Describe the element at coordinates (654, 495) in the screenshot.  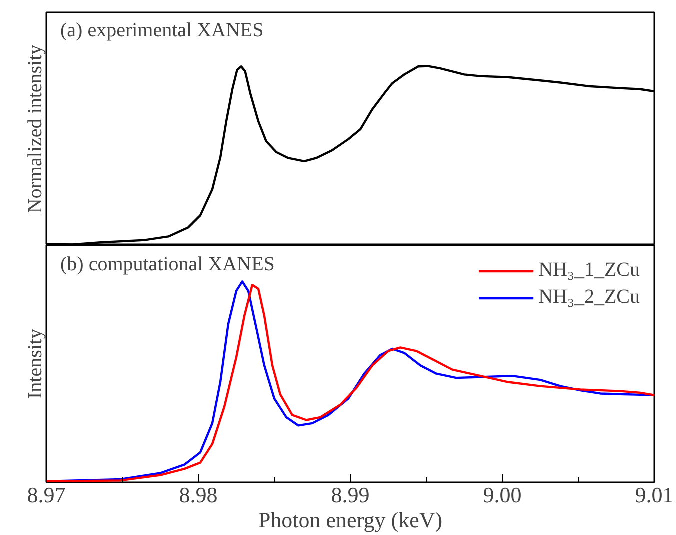
I see `x-tick-label: 9.01` at that location.